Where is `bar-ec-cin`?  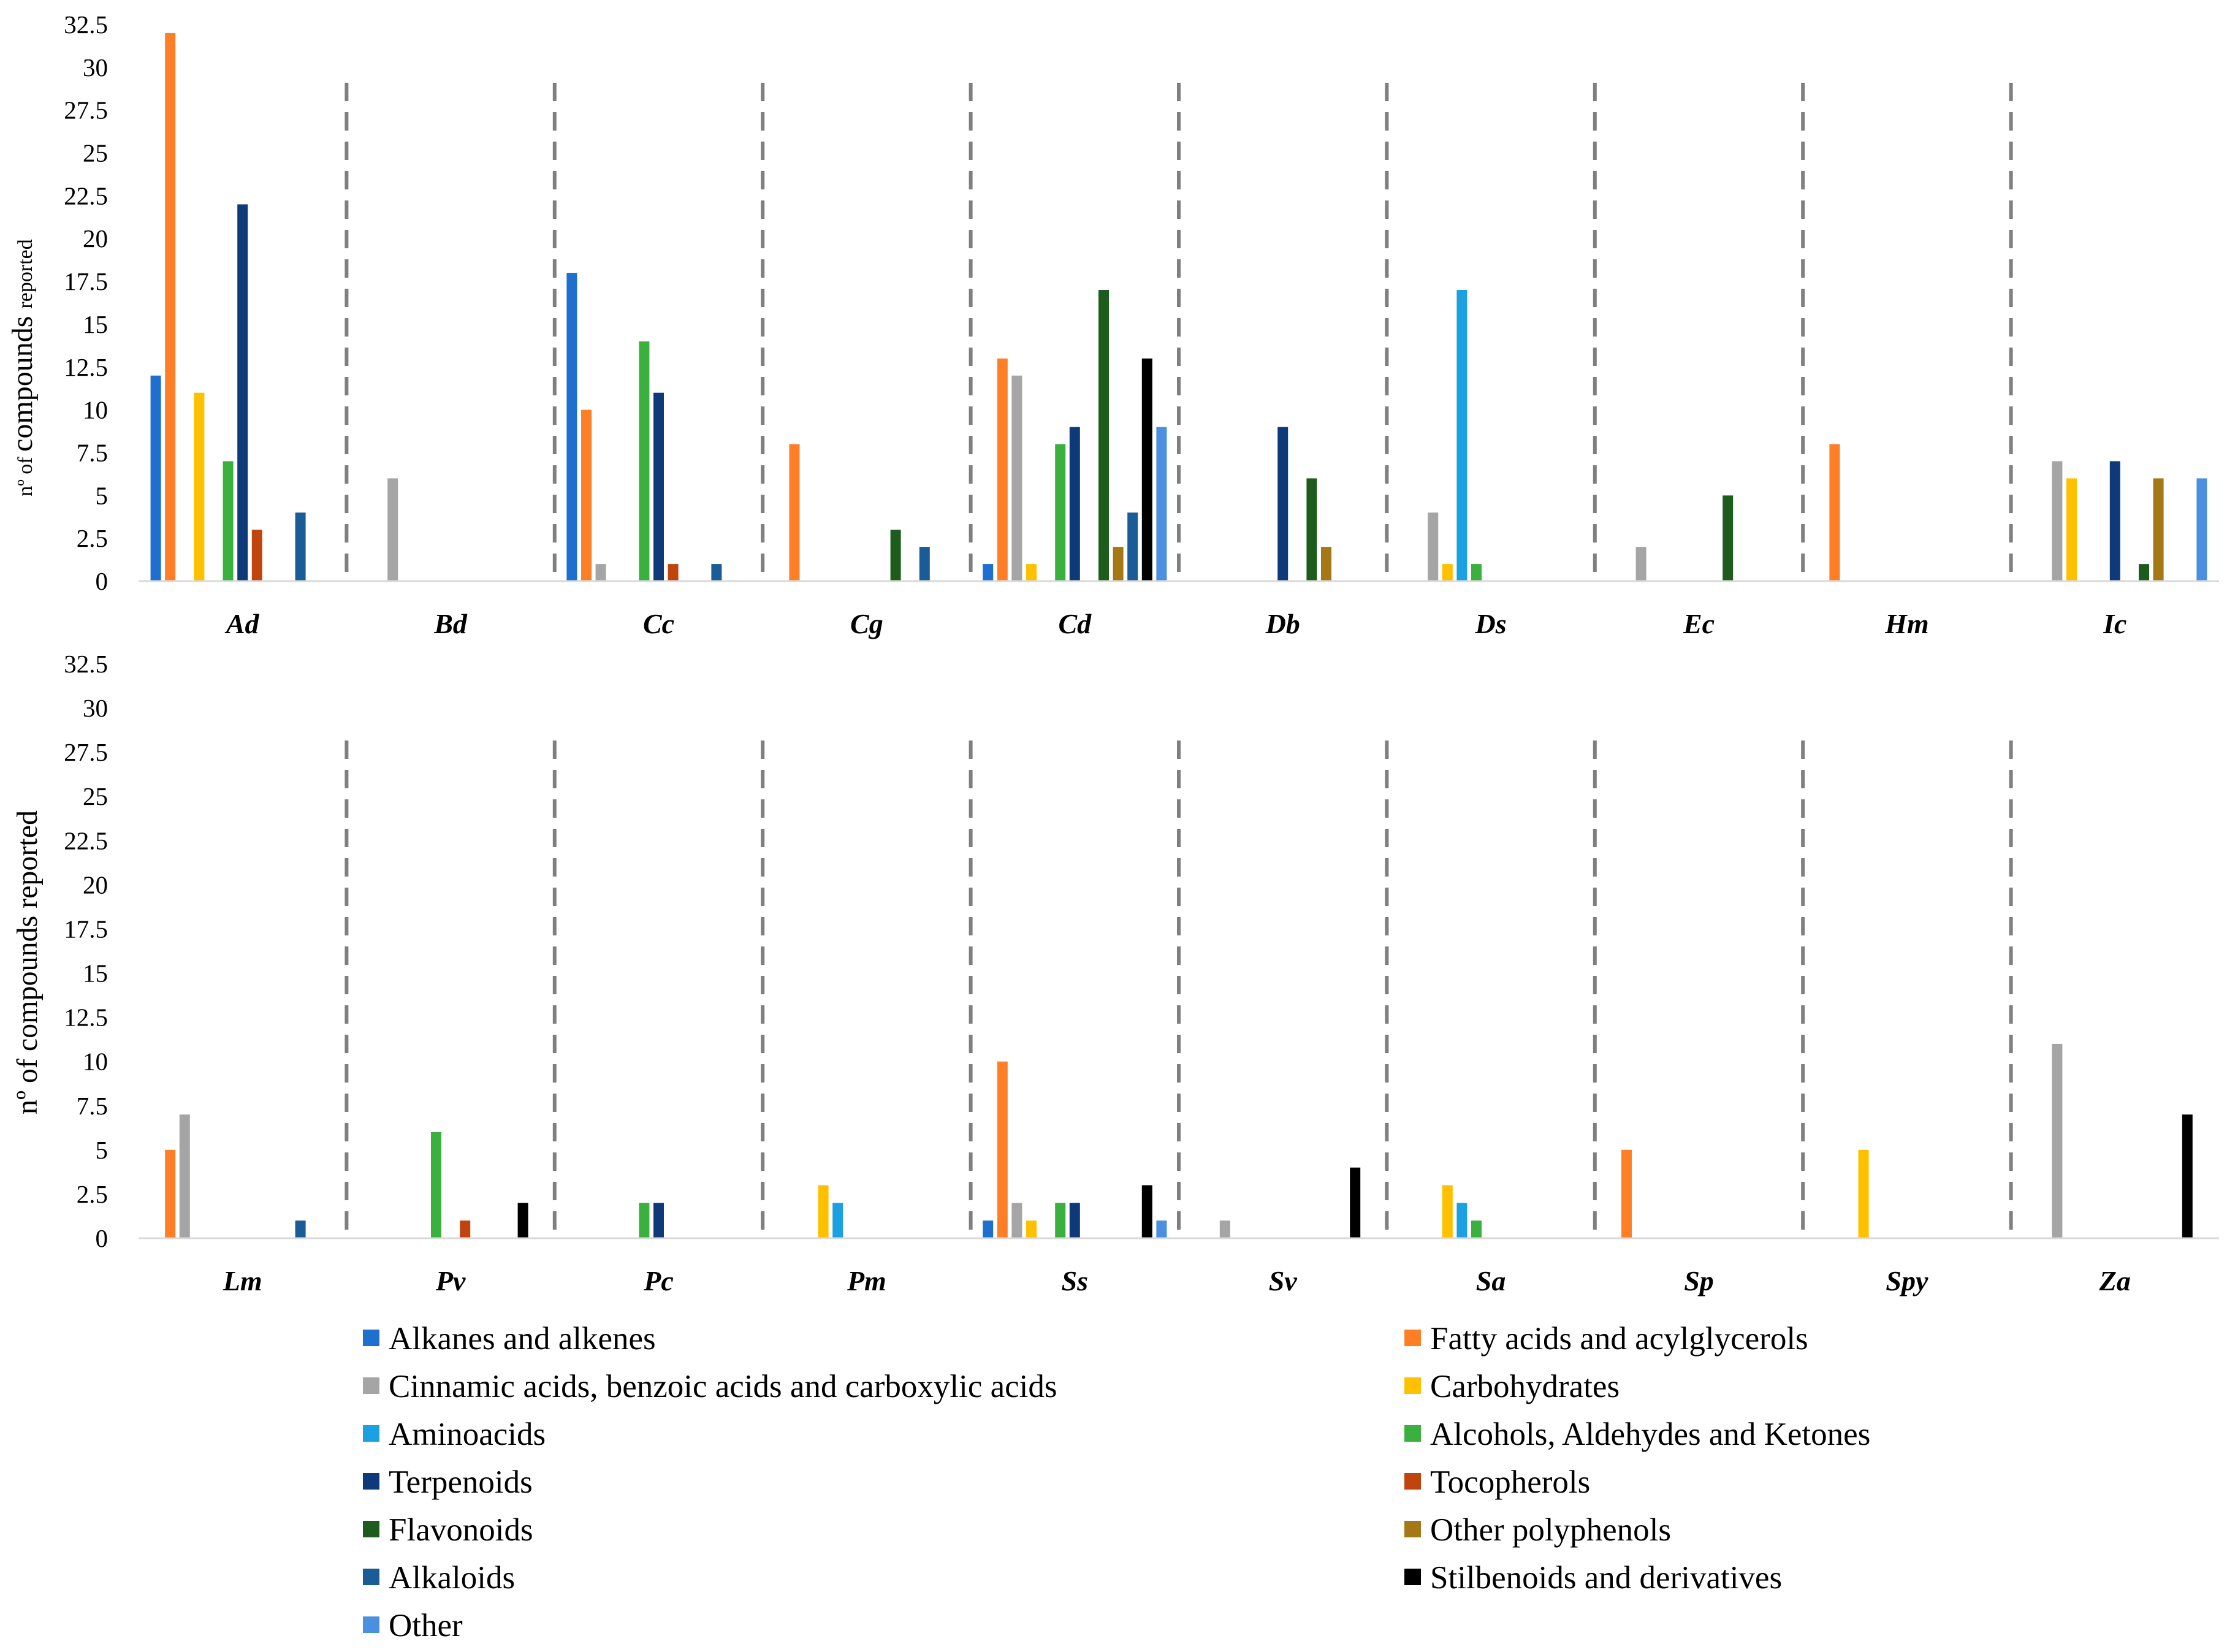
bar-ec-cin is located at coordinates (1640, 564).